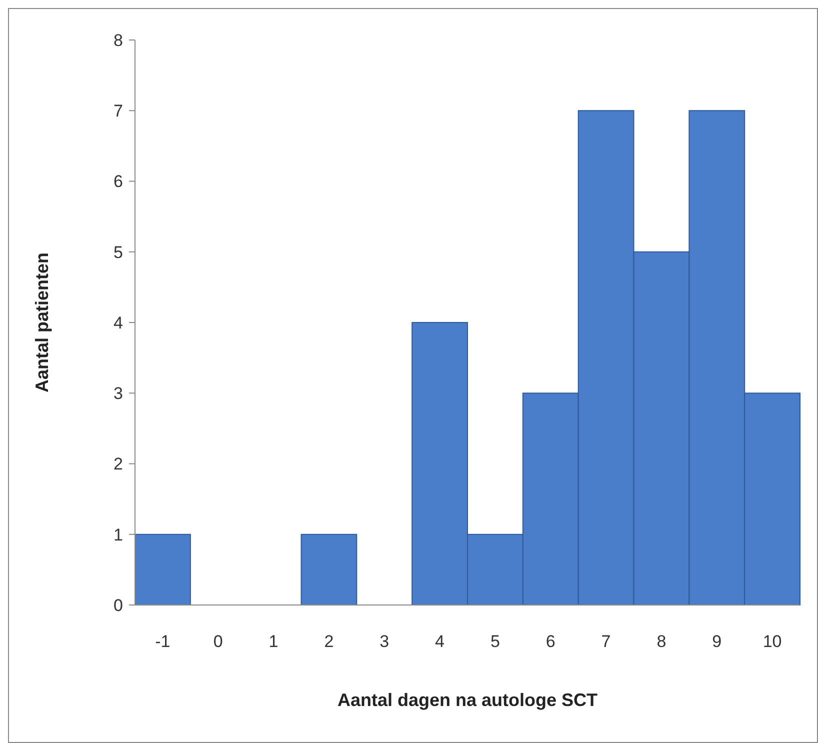 The width and height of the screenshot is (818, 743). What do you see at coordinates (42, 322) in the screenshot?
I see `y-axis-title: Aantal patienten` at bounding box center [42, 322].